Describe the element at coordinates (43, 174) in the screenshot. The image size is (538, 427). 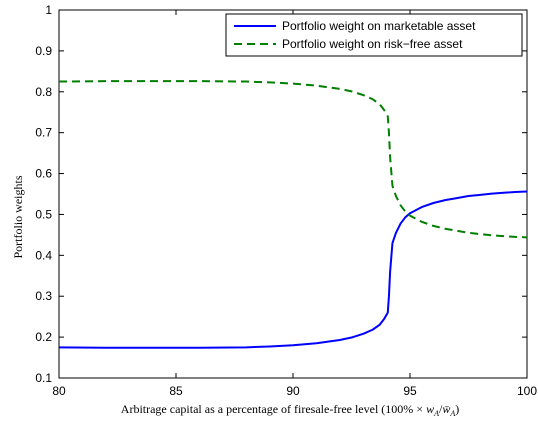
I see `y-tick-label: 0.6` at that location.